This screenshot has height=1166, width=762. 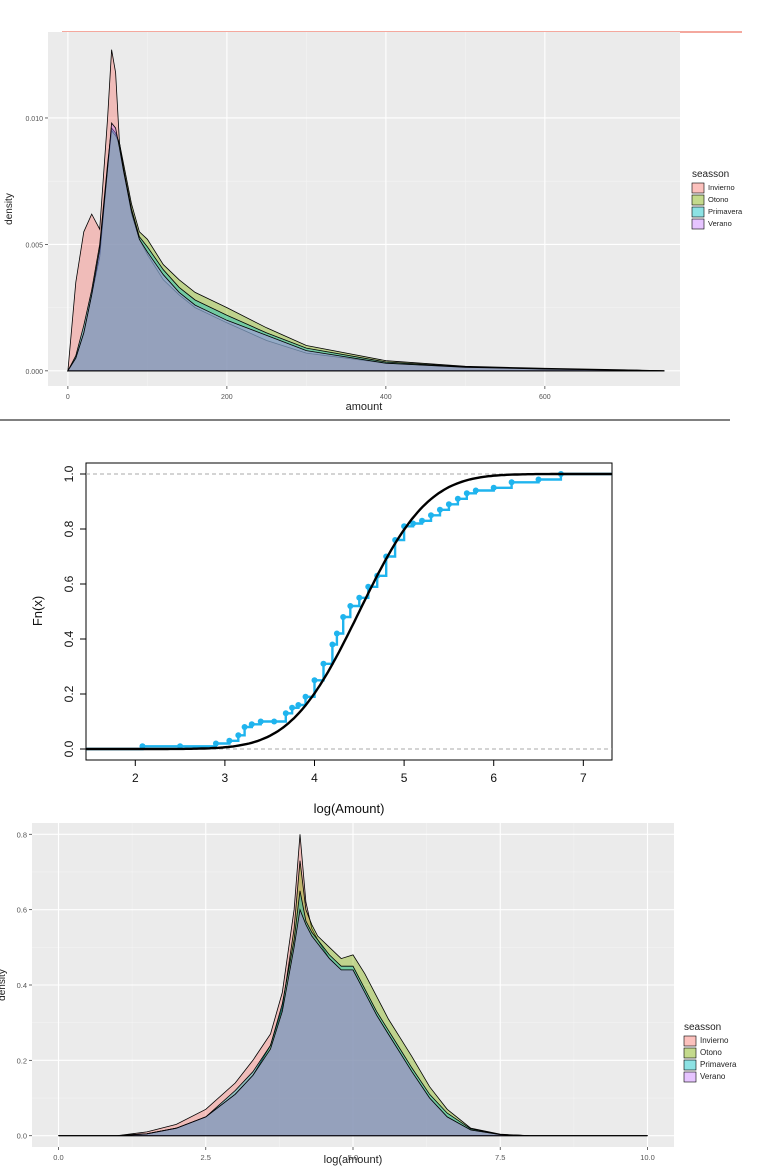 I want to click on x-tick-labels: 2 3 4 5 6 7, so click(x=359, y=772).